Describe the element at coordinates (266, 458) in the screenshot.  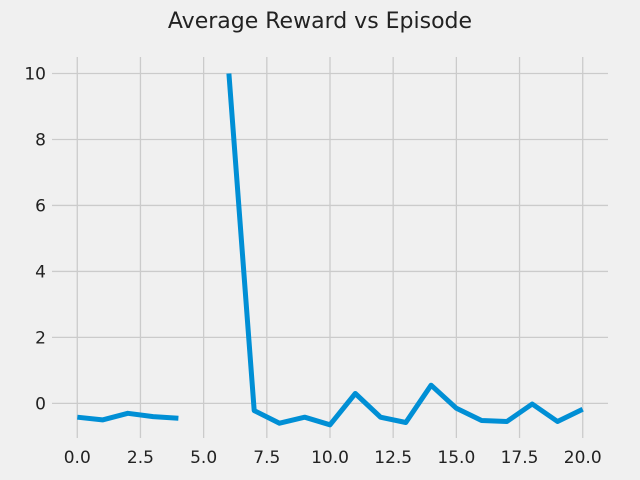
I see `x-tick-label: 7.5` at that location.